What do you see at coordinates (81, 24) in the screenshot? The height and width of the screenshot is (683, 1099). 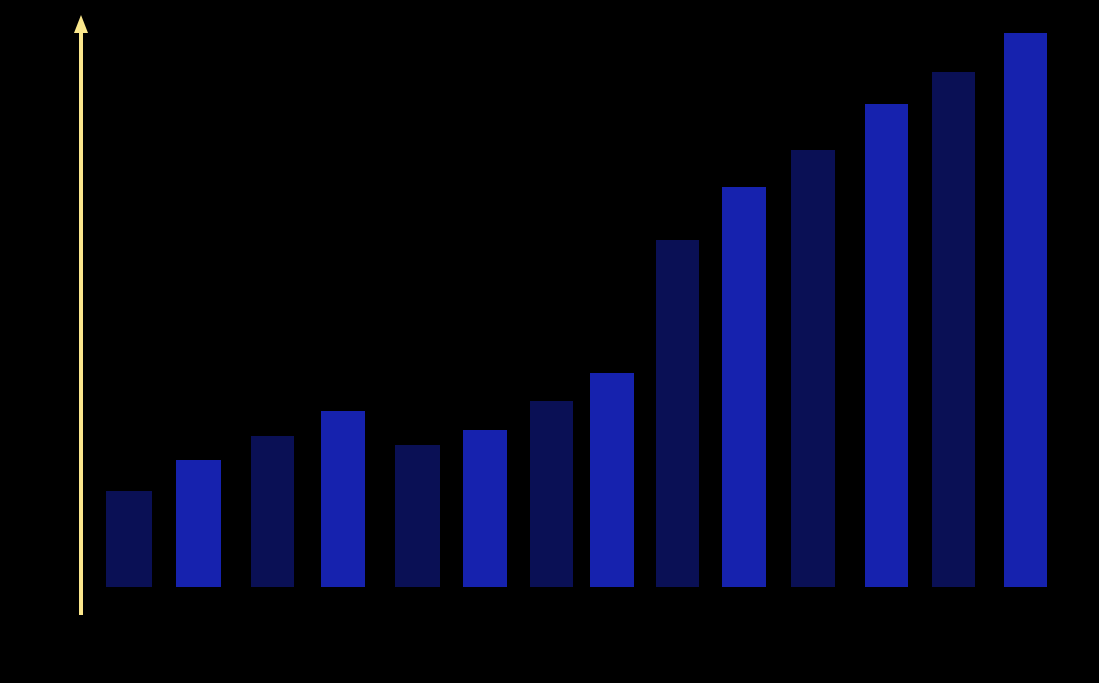 I see `y-axis-arrowhead-icon` at bounding box center [81, 24].